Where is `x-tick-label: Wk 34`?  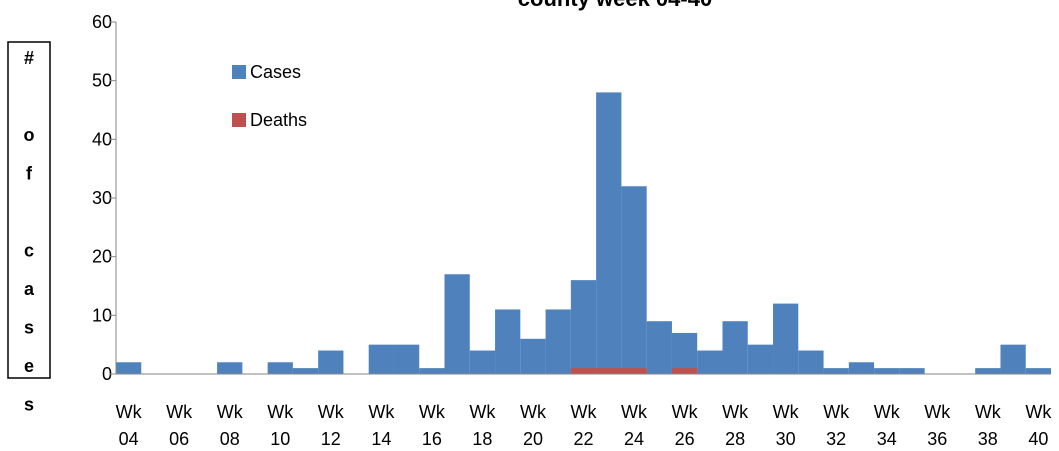 x-tick-label: Wk 34 is located at coordinates (887, 425).